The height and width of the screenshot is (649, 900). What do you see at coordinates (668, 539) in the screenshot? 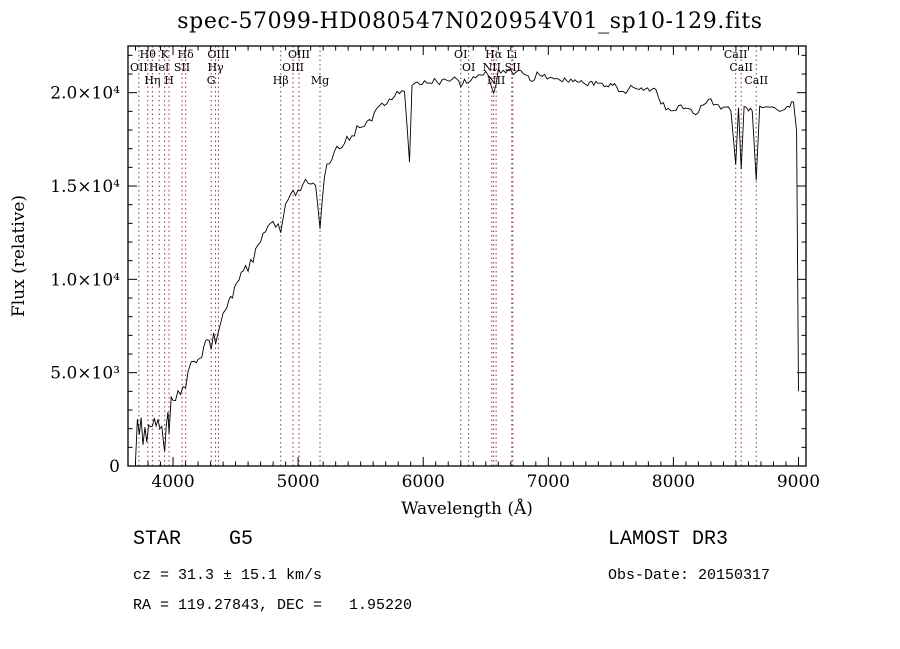
I see `survey-release-label: LAMOST DR3` at bounding box center [668, 539].